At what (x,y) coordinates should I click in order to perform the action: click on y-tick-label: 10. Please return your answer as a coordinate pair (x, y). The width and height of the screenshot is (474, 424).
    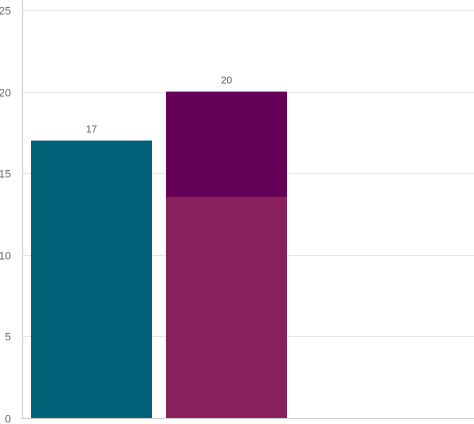
    Looking at the image, I should click on (5, 257).